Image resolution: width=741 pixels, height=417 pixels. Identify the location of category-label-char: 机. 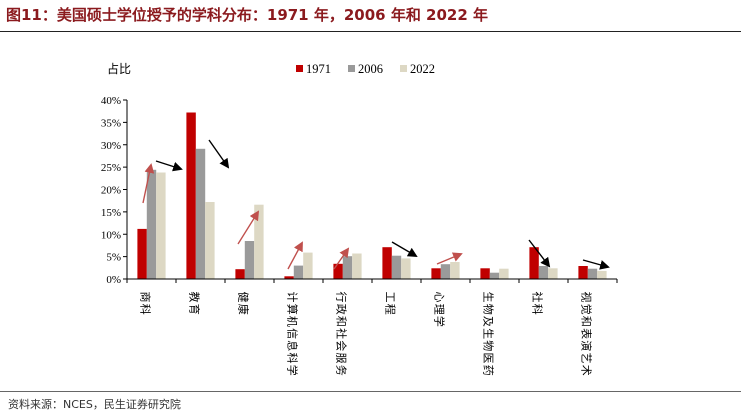
(293, 321).